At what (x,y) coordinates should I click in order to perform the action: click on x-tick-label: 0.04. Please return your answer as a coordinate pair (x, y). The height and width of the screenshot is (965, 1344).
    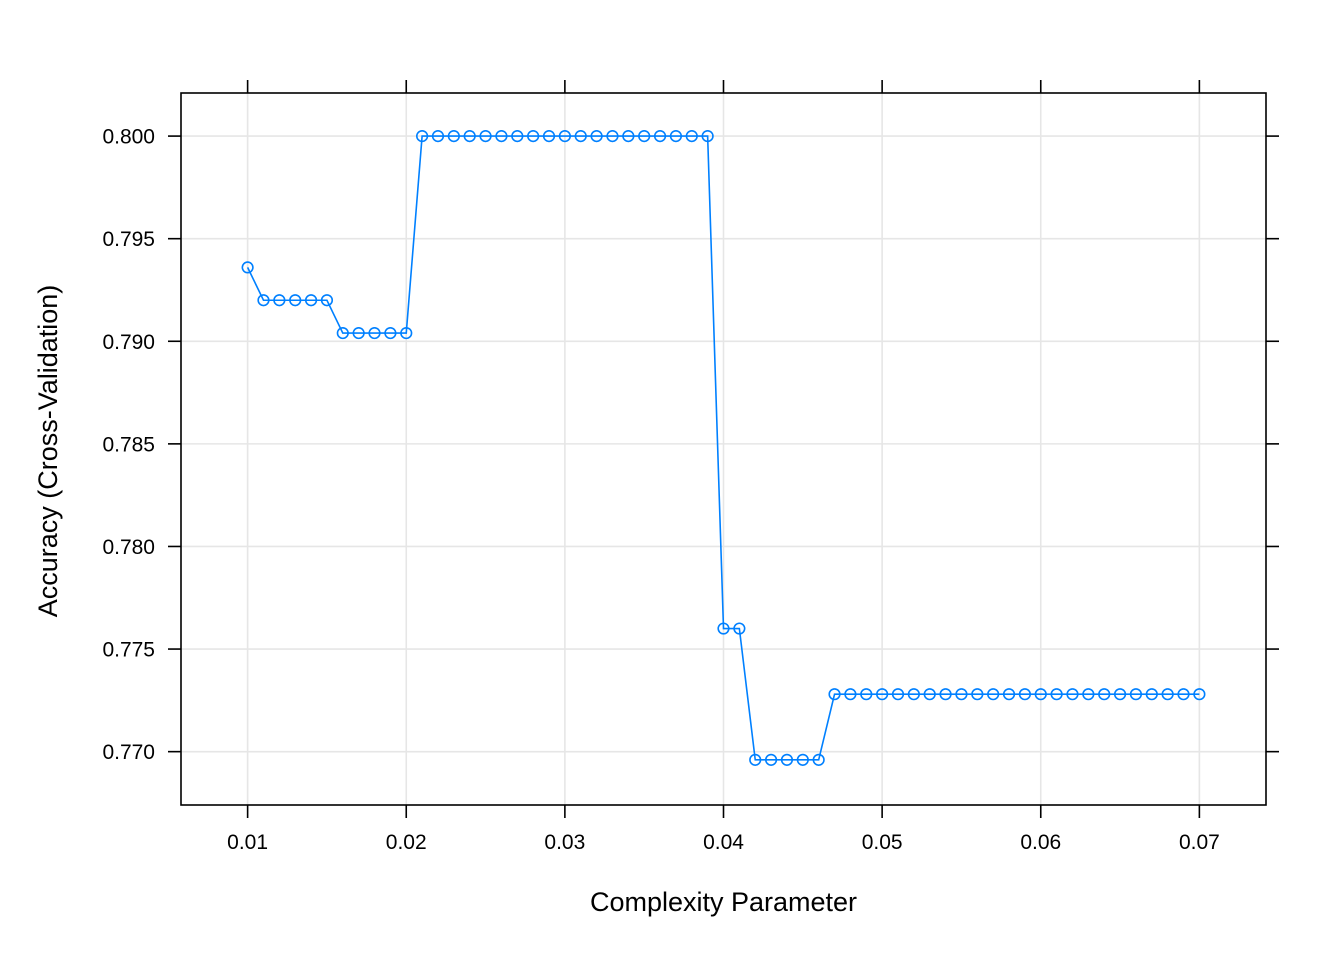
    Looking at the image, I should click on (723, 842).